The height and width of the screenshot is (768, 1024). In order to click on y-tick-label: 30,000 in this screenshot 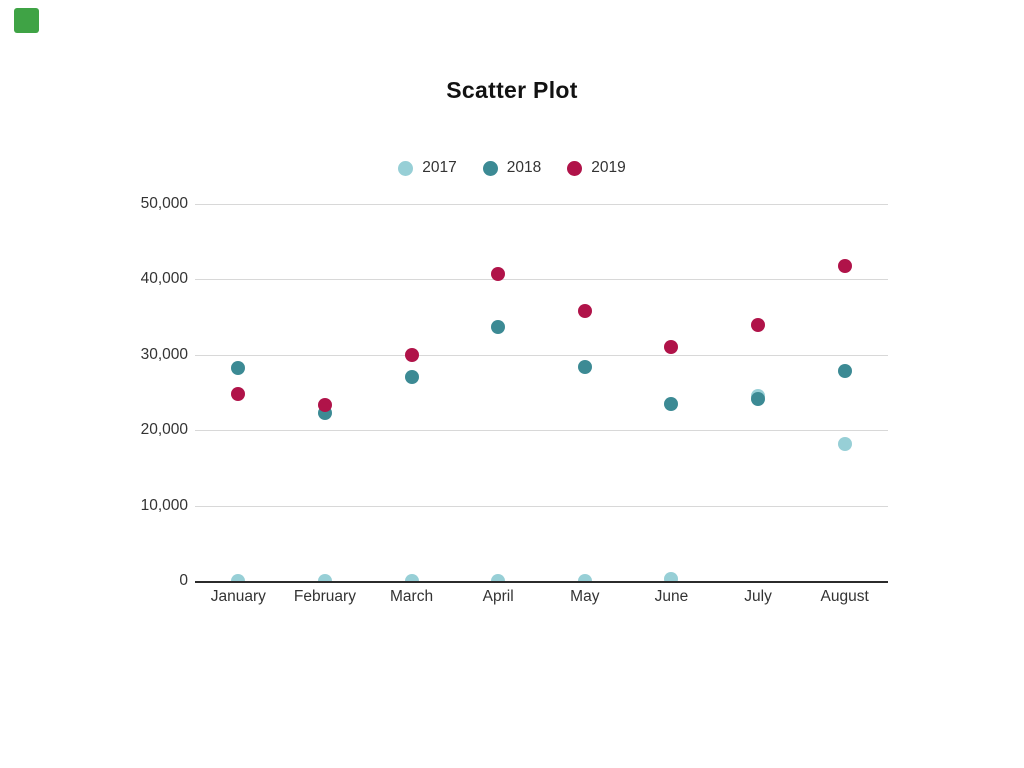, I will do `click(164, 354)`.